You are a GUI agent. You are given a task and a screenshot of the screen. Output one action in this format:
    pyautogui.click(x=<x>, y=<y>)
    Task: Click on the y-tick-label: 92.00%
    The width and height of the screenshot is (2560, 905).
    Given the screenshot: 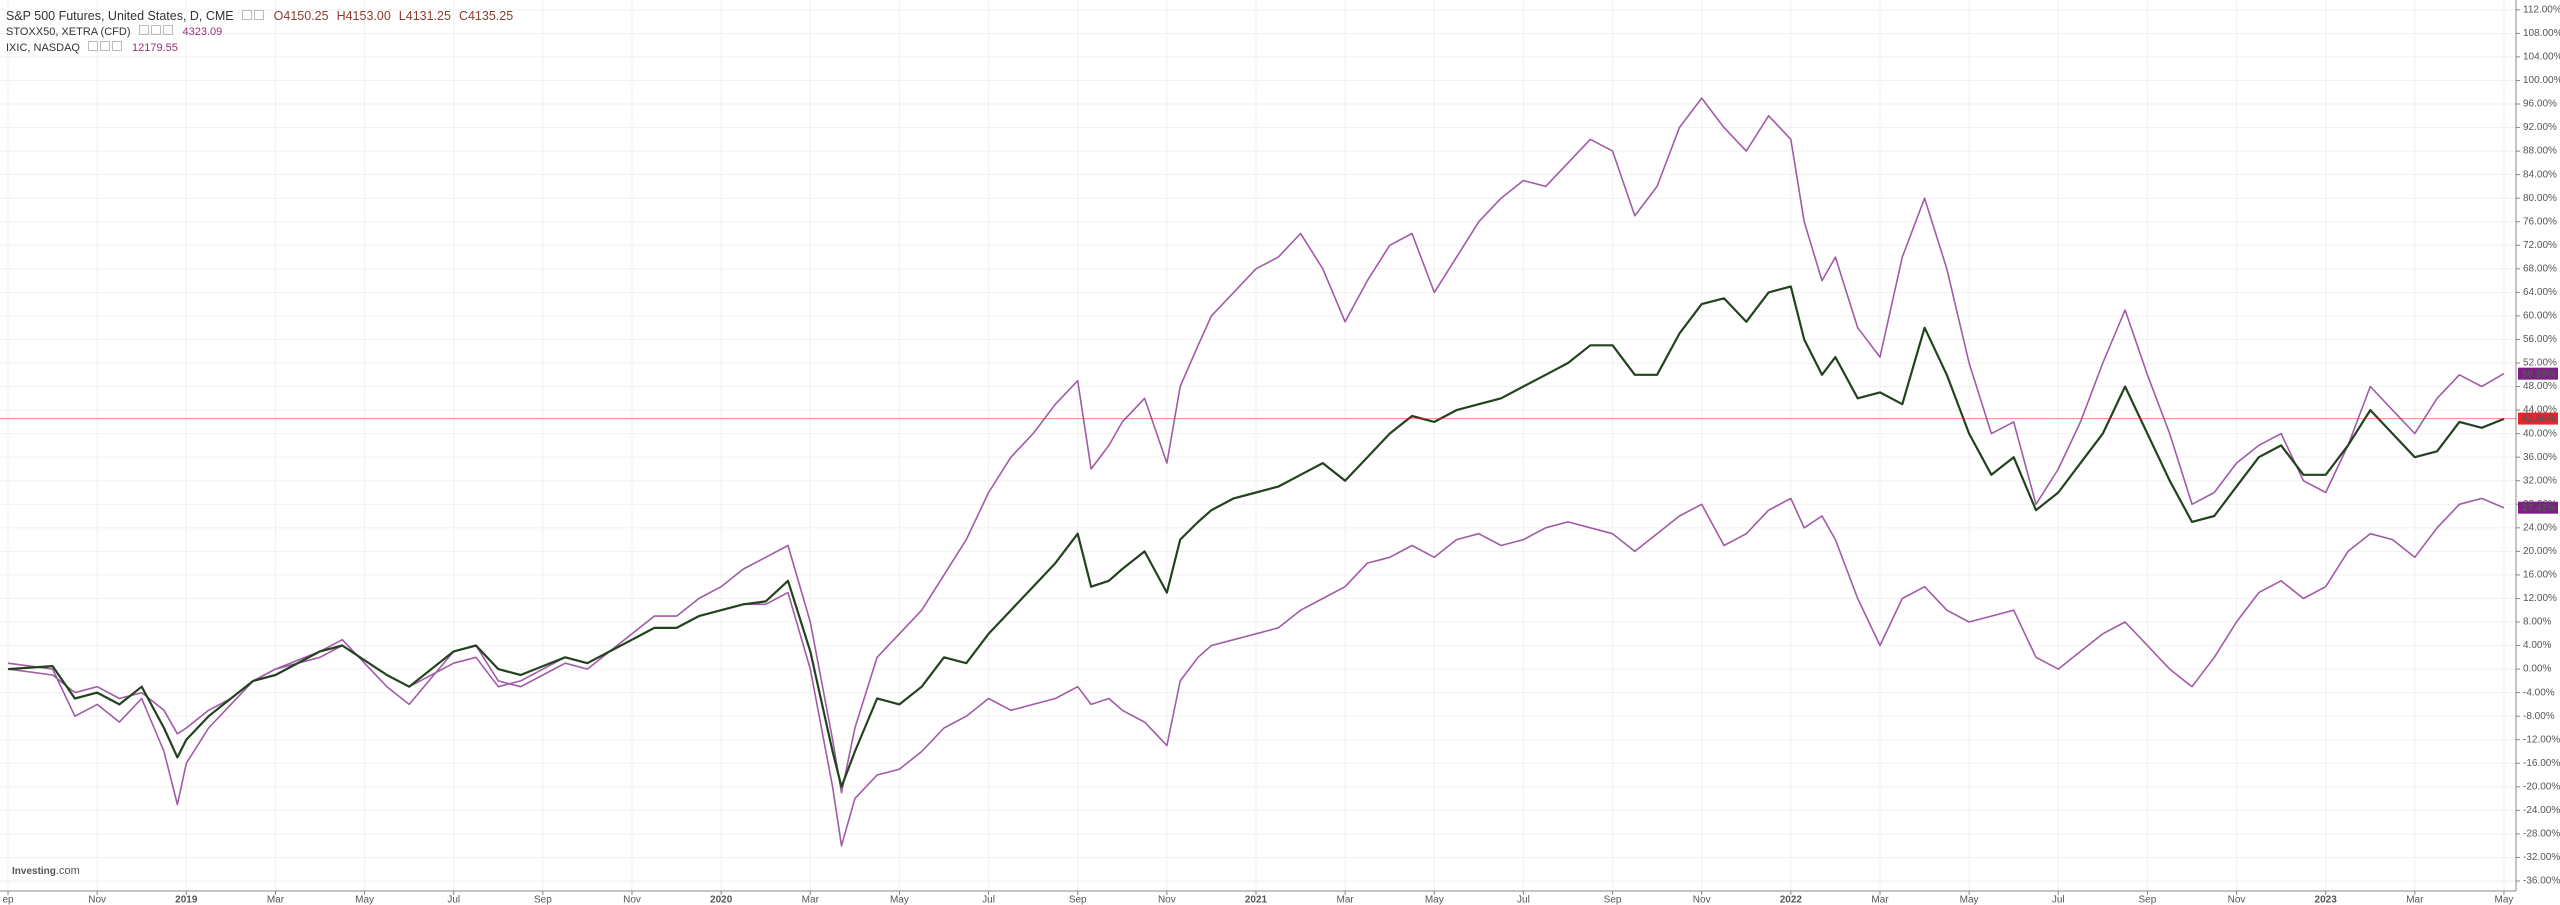 What is the action you would take?
    pyautogui.click(x=2540, y=127)
    